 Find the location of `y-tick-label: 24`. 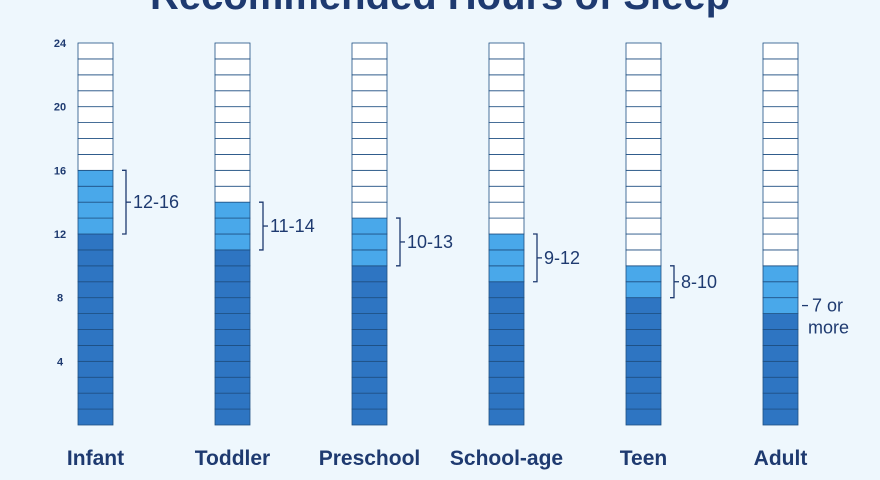

y-tick-label: 24 is located at coordinates (60, 44).